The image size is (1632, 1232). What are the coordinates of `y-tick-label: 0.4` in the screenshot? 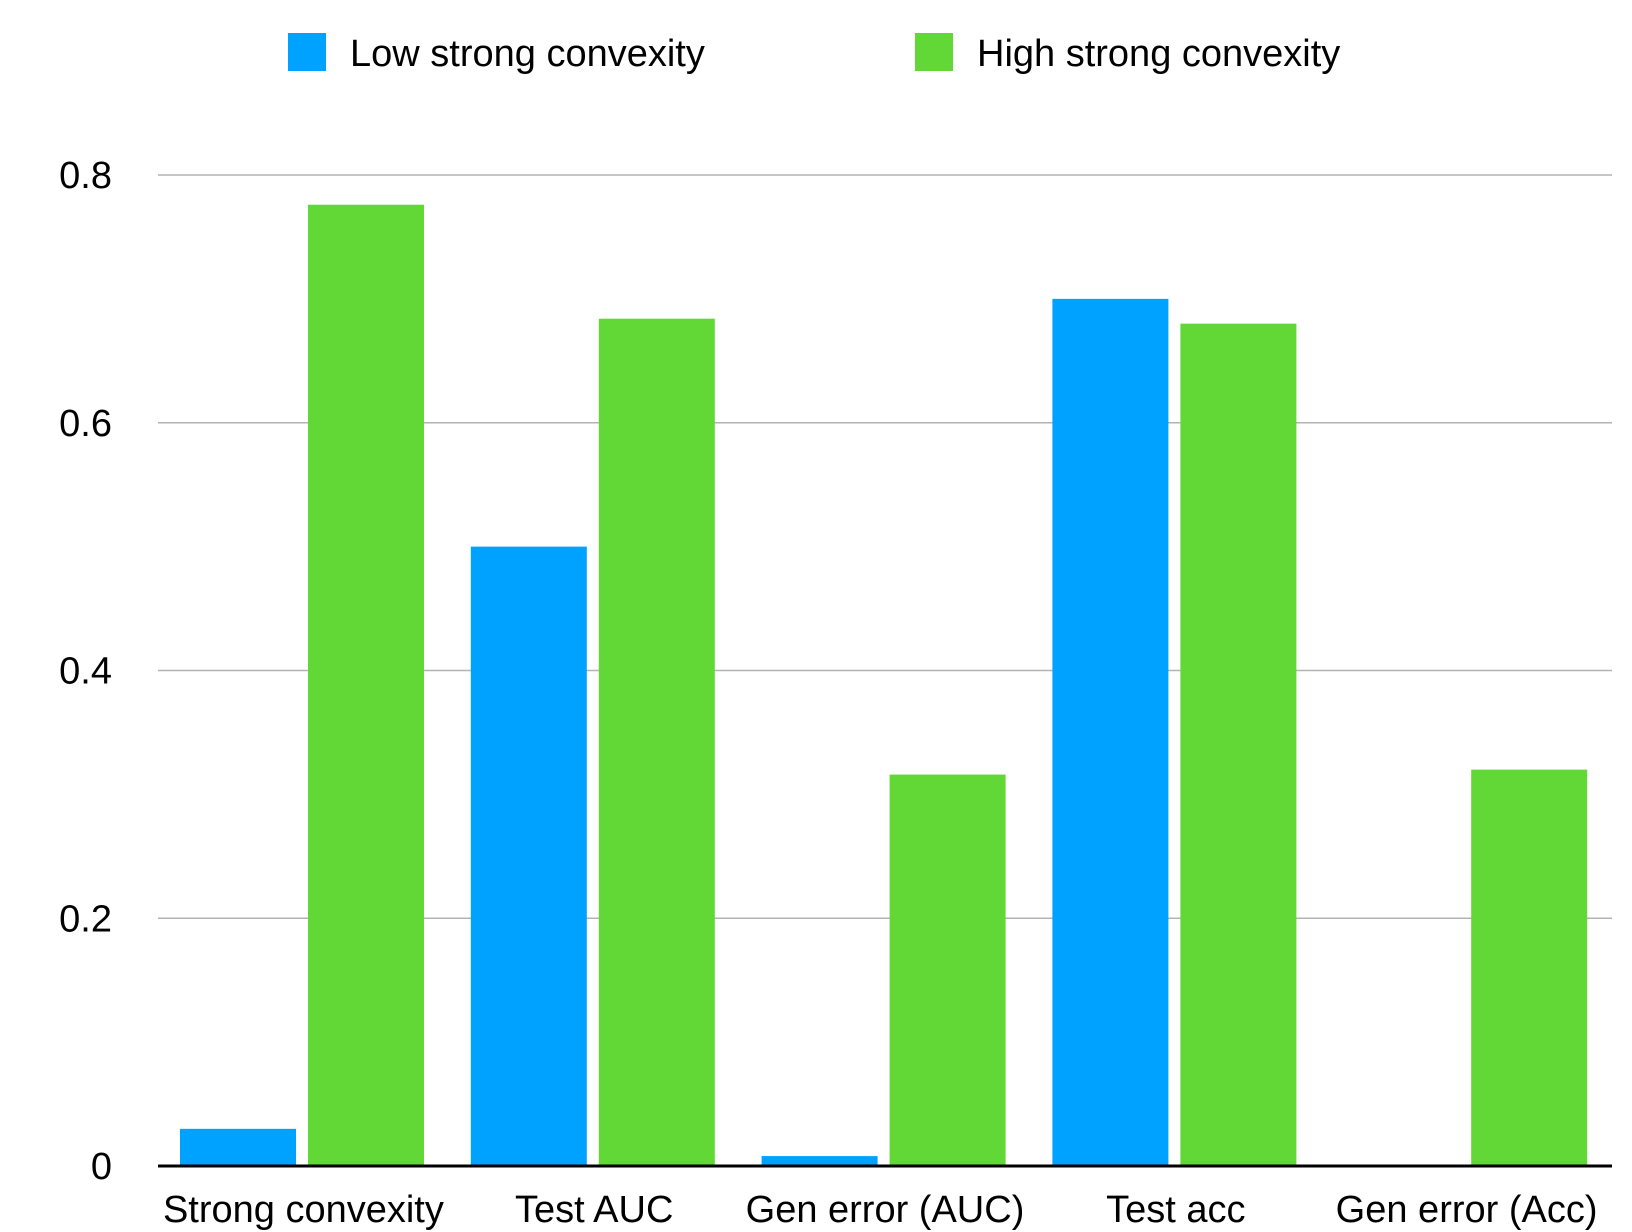 It's located at (85, 672).